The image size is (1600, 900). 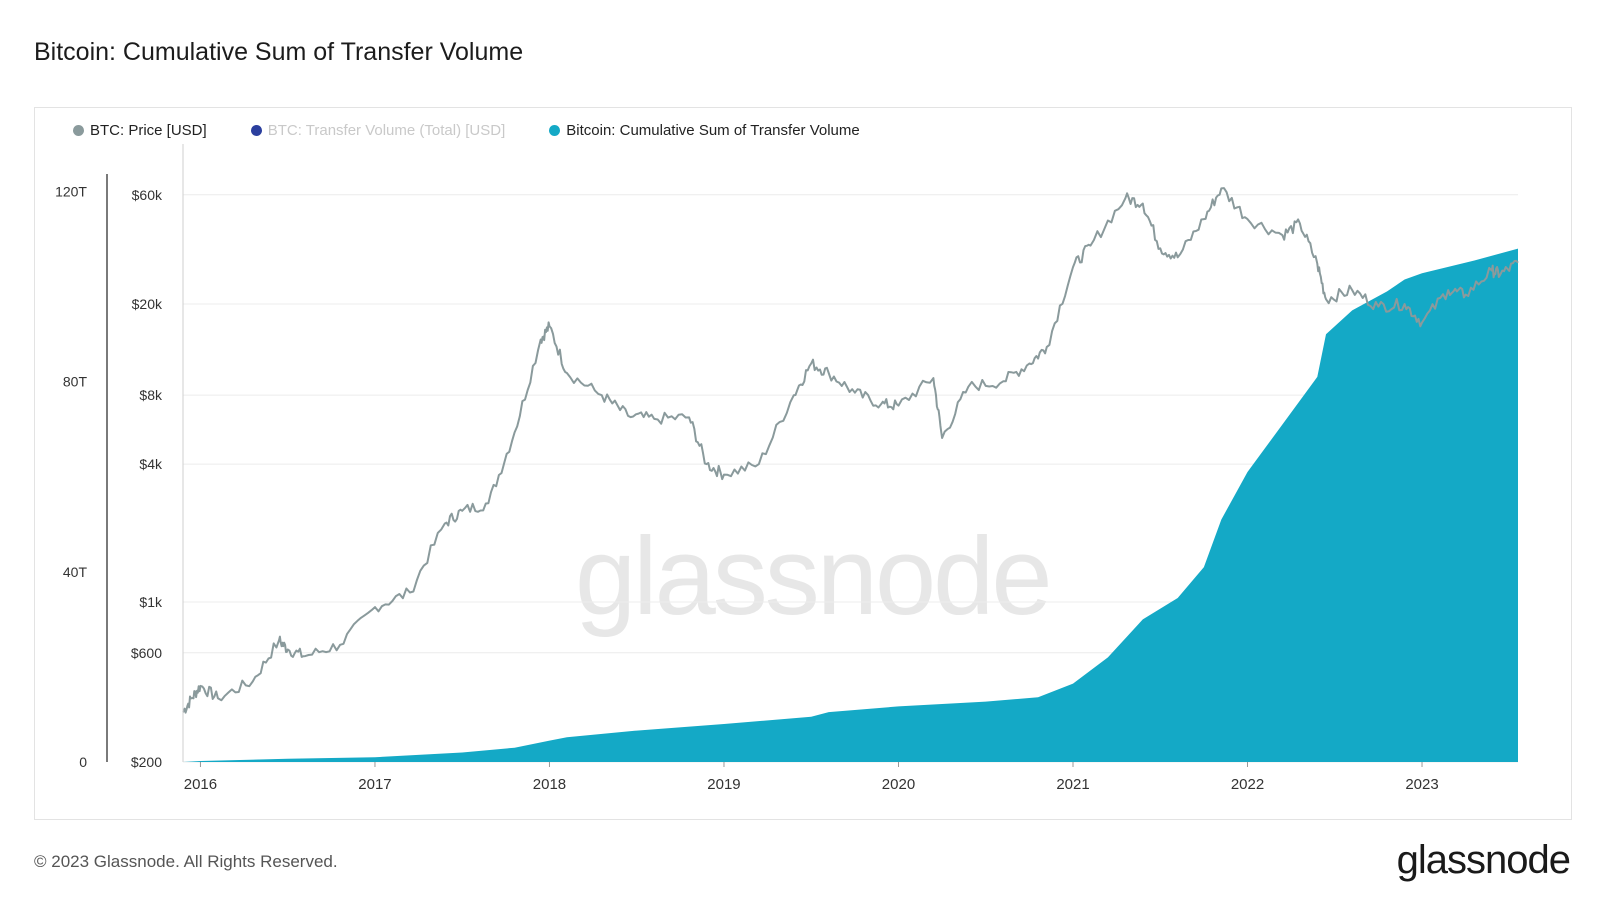 I want to click on left-tick-label: 40T, so click(x=75, y=572).